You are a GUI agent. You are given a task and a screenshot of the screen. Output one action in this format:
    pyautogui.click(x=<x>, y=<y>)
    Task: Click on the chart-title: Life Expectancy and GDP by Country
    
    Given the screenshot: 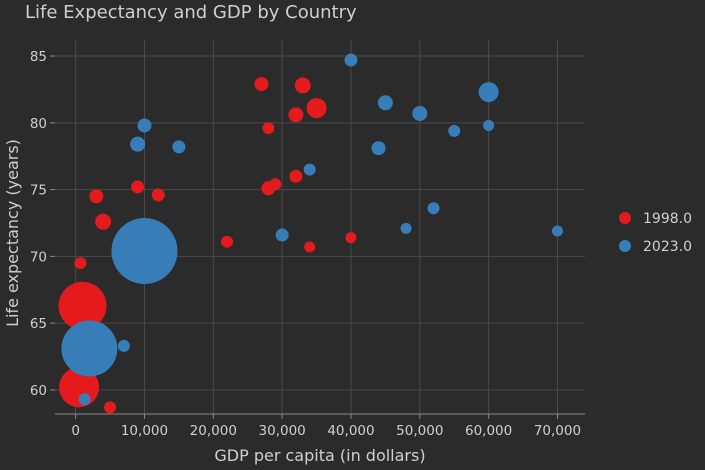 What is the action you would take?
    pyautogui.click(x=191, y=12)
    